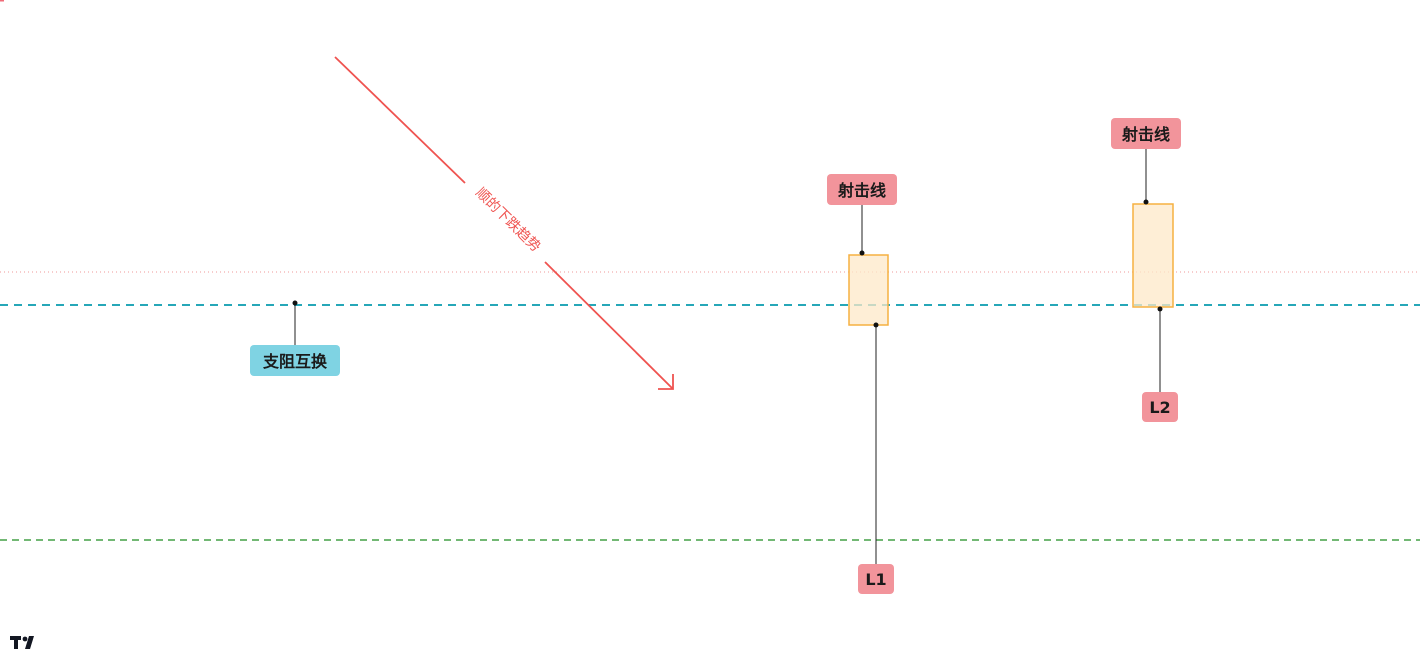  I want to click on ss2-label: 射击线, so click(1145, 134).